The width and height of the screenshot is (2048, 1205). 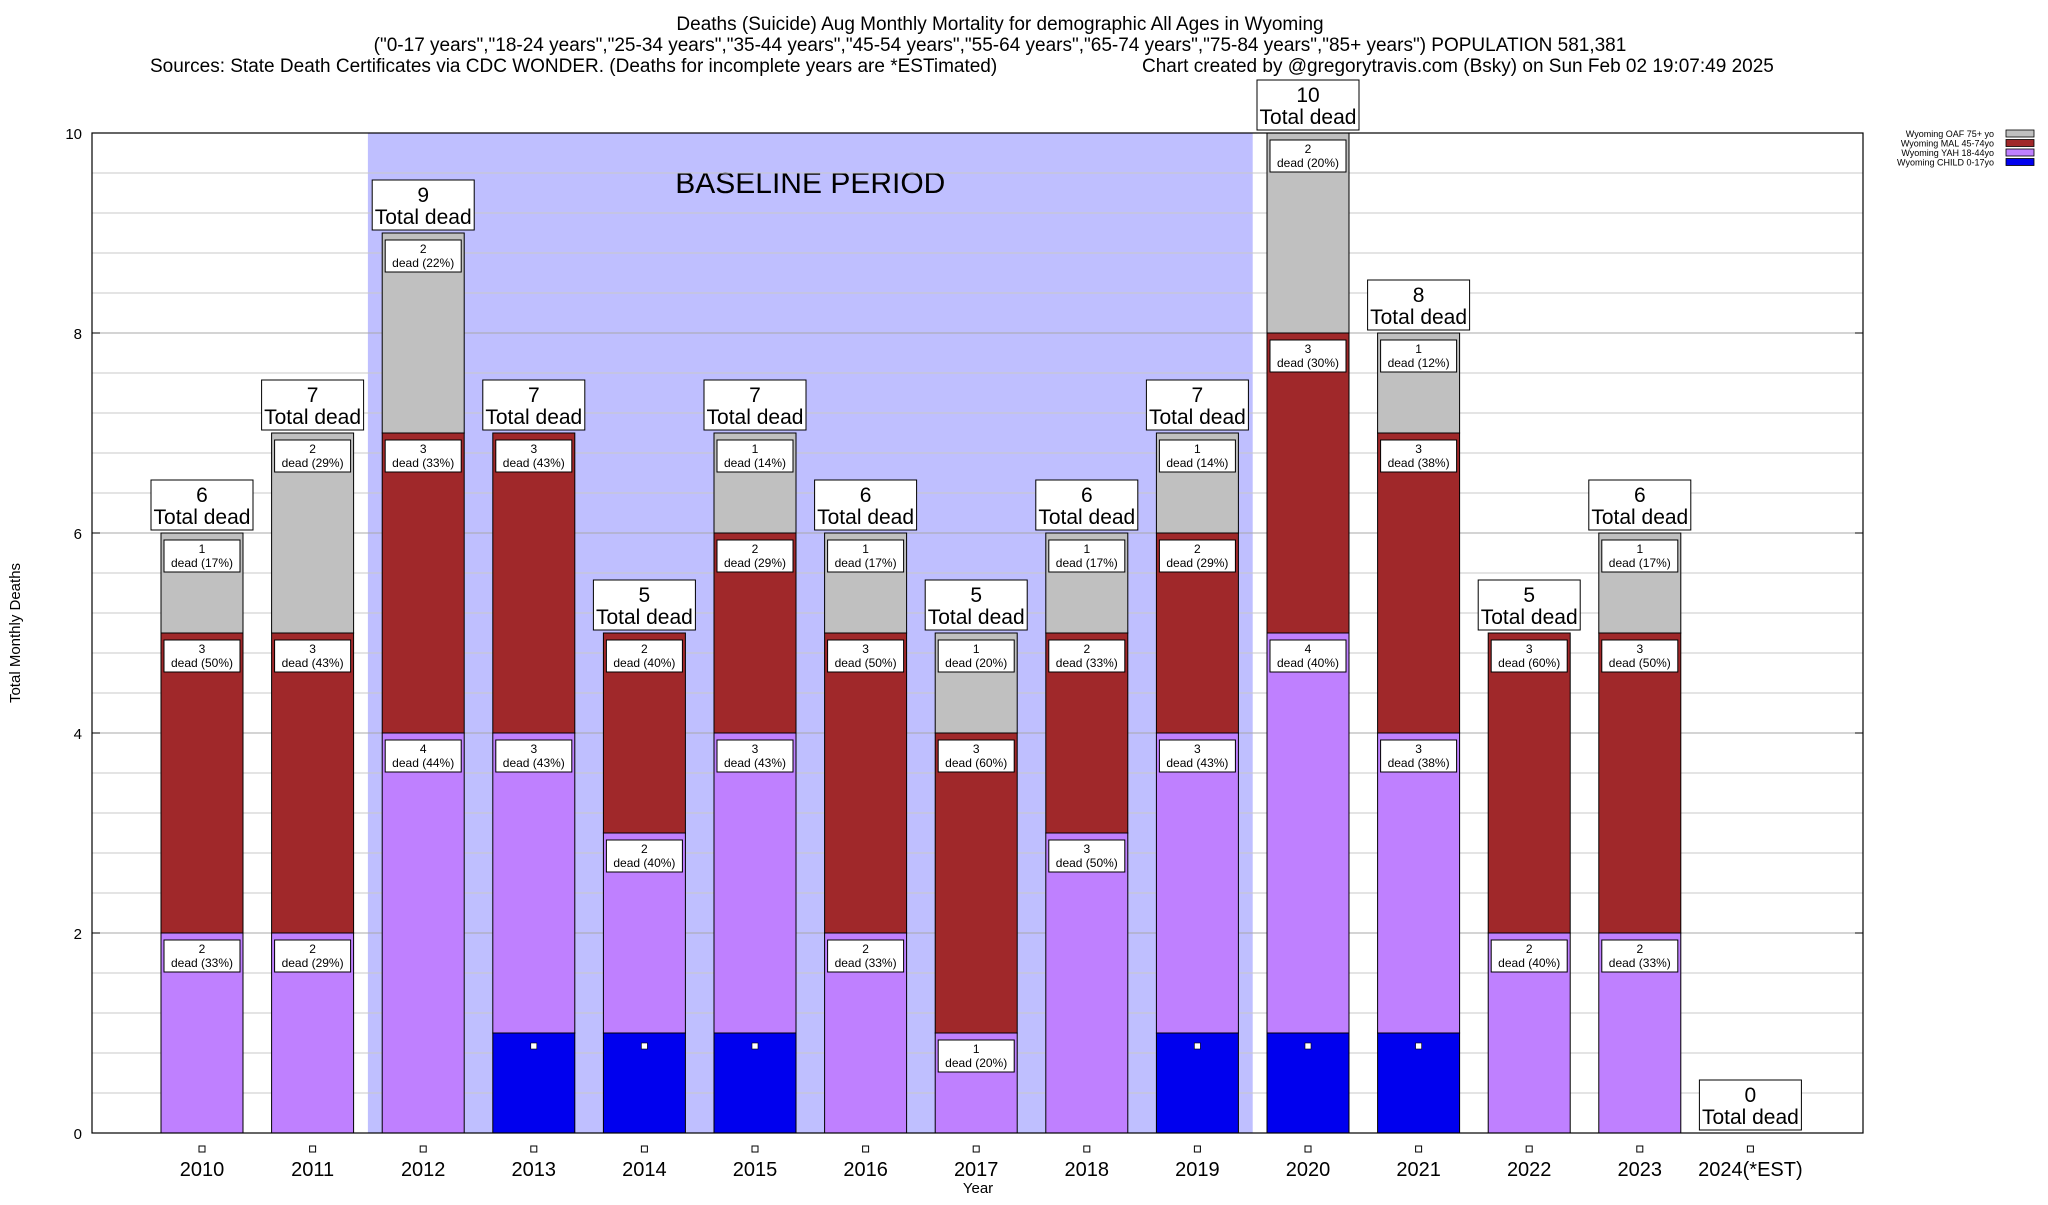 I want to click on y-axis-label: Total Monthly Deaths, so click(x=15, y=633).